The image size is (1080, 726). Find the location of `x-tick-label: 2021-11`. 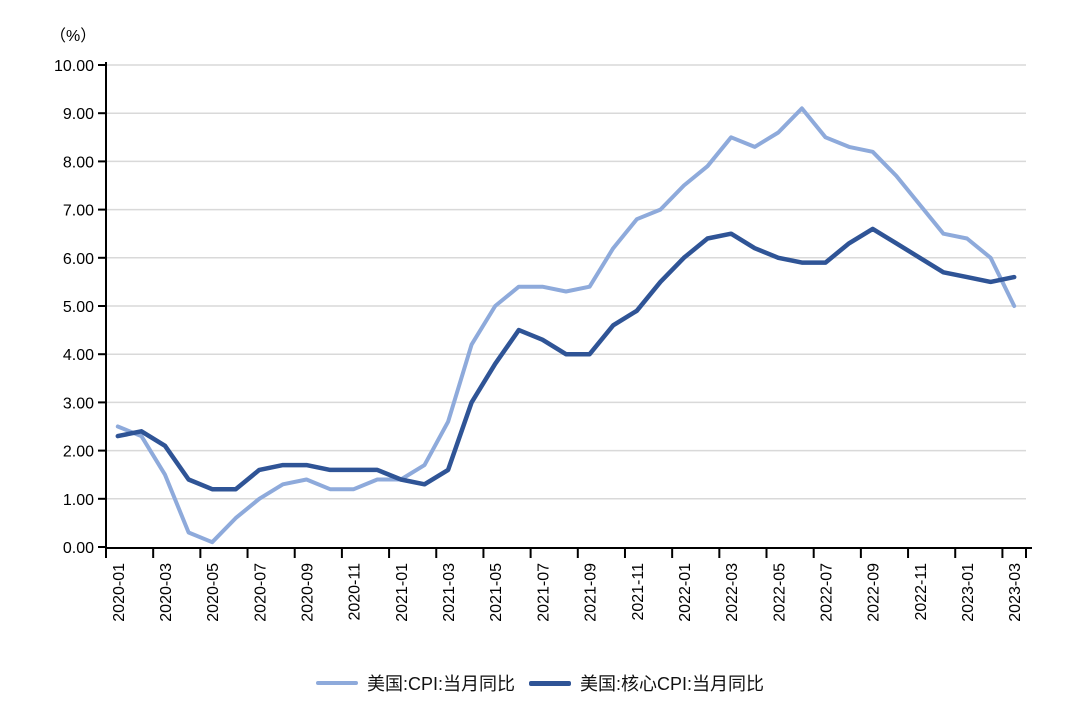

x-tick-label: 2021-11 is located at coordinates (638, 592).